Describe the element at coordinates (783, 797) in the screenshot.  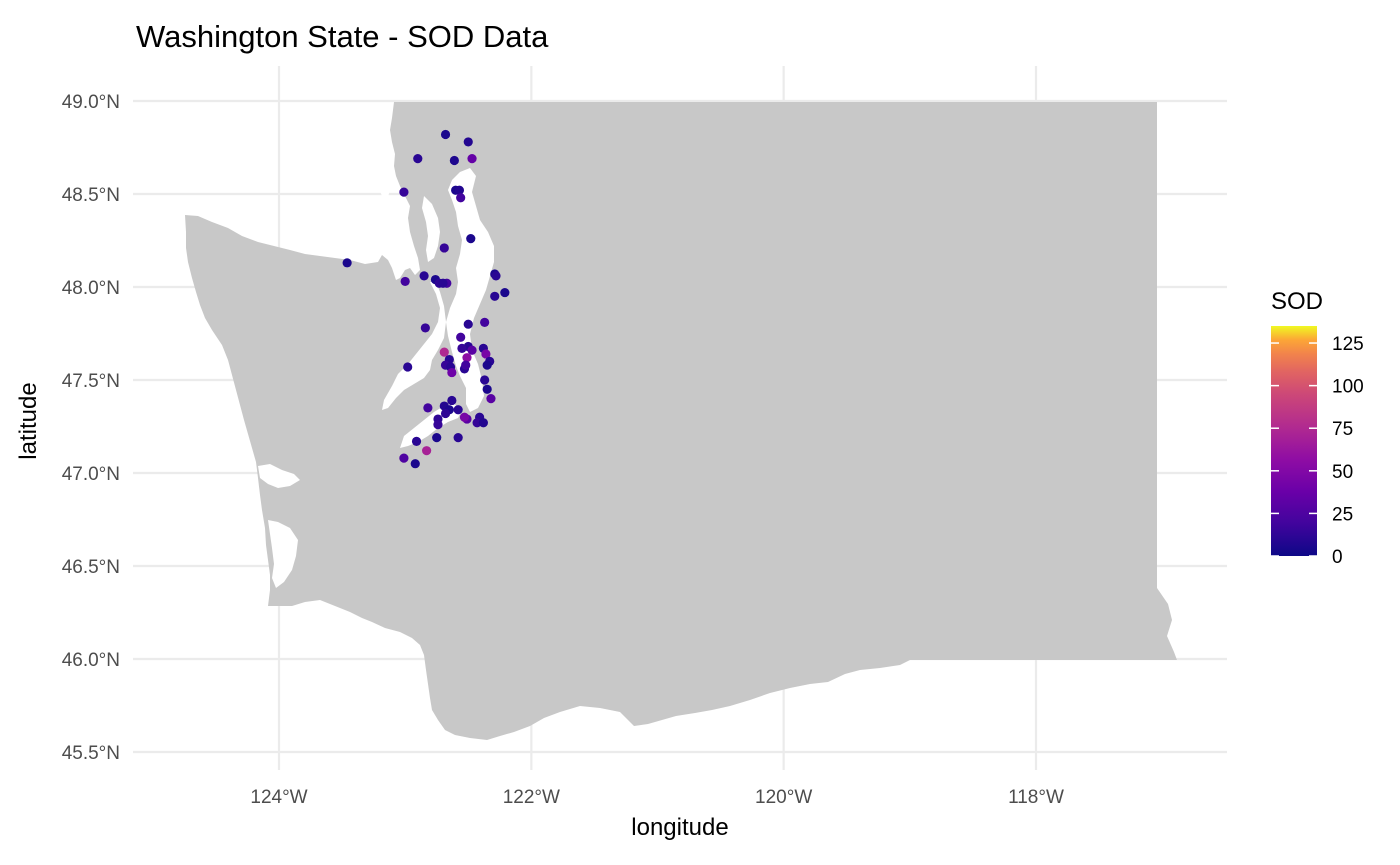
I see `x-tick-label-2: 120°W` at that location.